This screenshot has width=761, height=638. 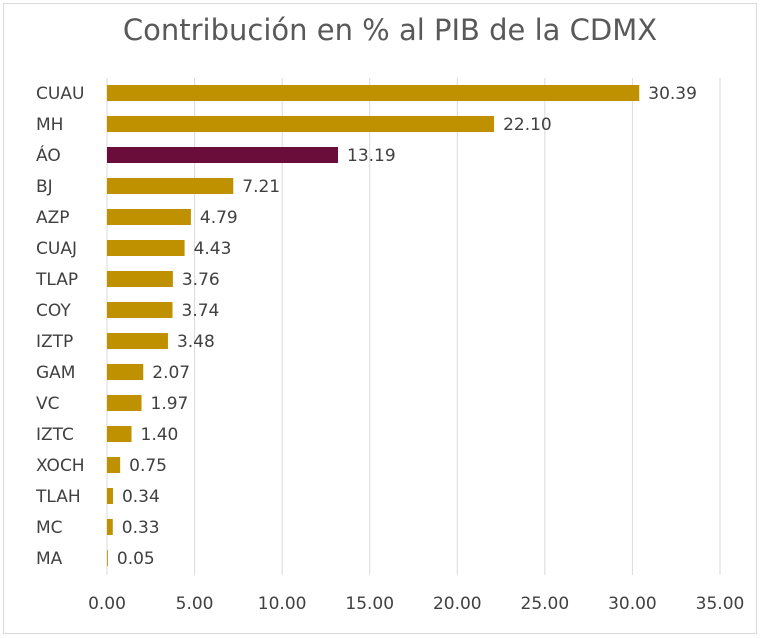 What do you see at coordinates (196, 342) in the screenshot?
I see `data-label: 3.48` at bounding box center [196, 342].